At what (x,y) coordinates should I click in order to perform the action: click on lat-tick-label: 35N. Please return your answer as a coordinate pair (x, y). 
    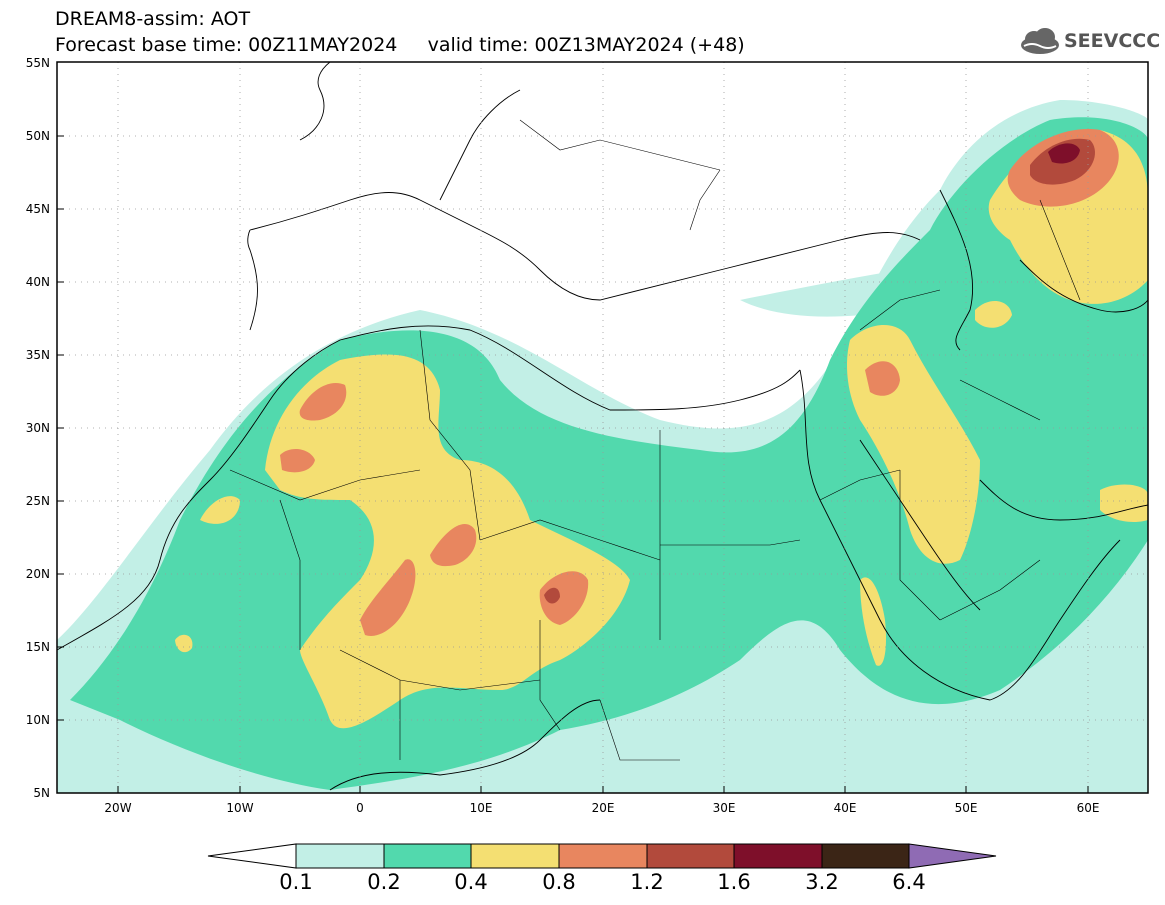
    Looking at the image, I should click on (38, 355).